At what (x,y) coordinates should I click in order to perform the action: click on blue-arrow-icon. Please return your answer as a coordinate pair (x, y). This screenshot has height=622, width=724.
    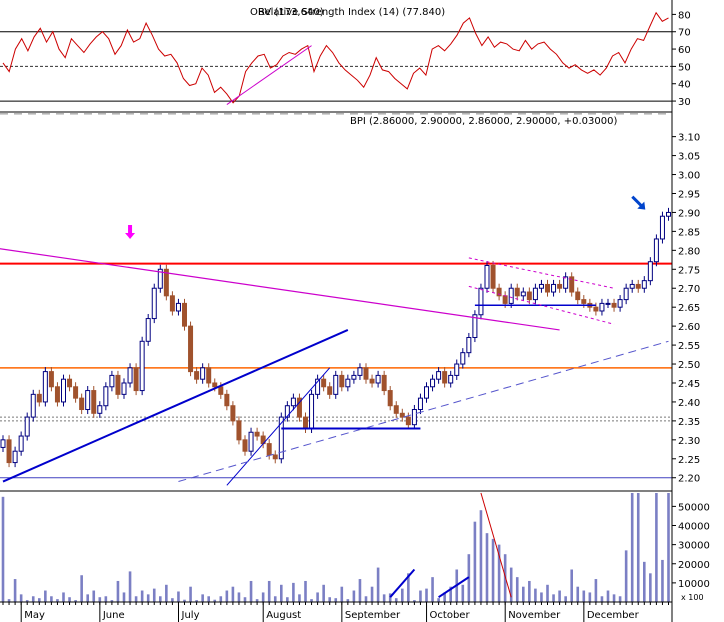
    Looking at the image, I should click on (637, 201).